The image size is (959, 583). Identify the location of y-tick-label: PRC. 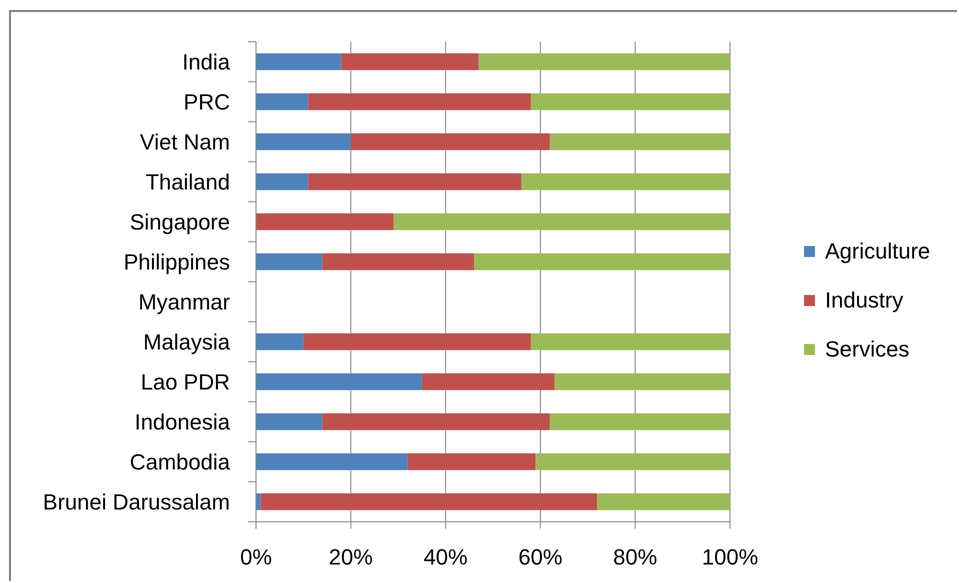
(207, 101).